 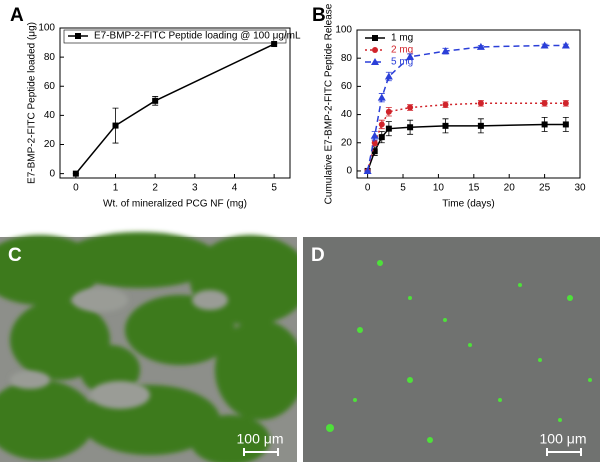 What do you see at coordinates (195, 188) in the screenshot?
I see `x-tick-label: 3` at bounding box center [195, 188].